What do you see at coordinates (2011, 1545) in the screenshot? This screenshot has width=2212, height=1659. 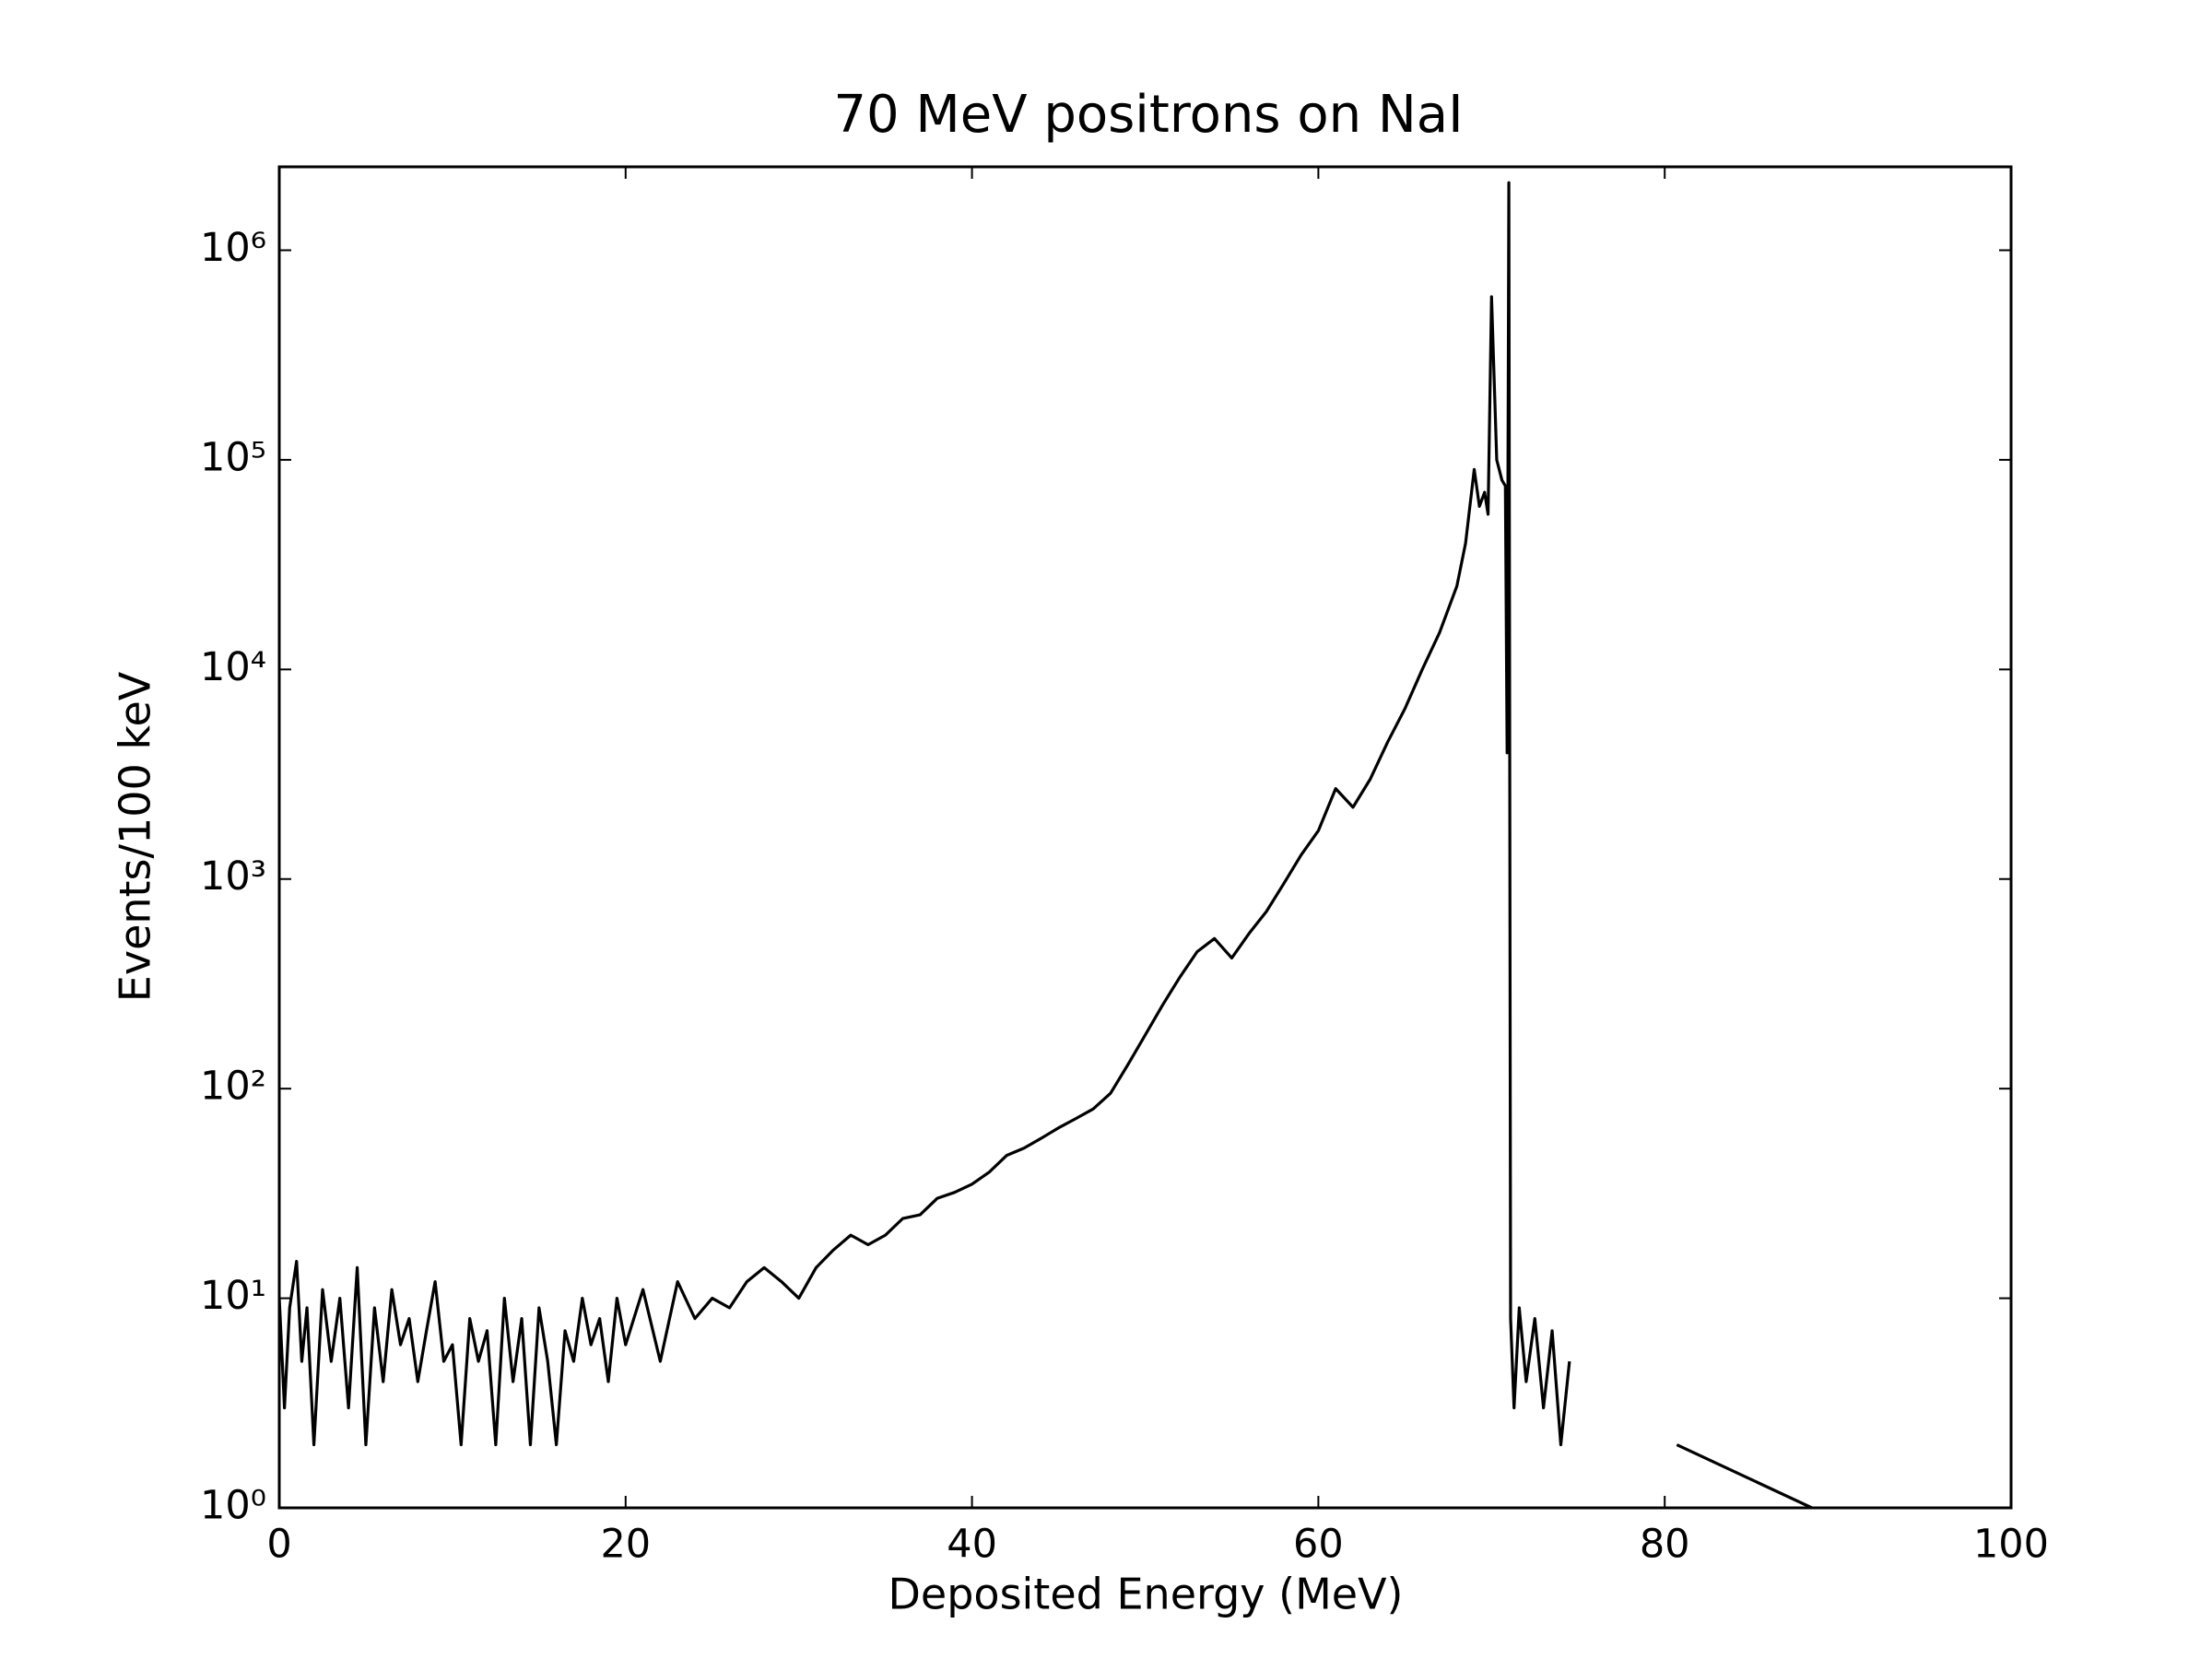 I see `x-tick-label: 100` at bounding box center [2011, 1545].